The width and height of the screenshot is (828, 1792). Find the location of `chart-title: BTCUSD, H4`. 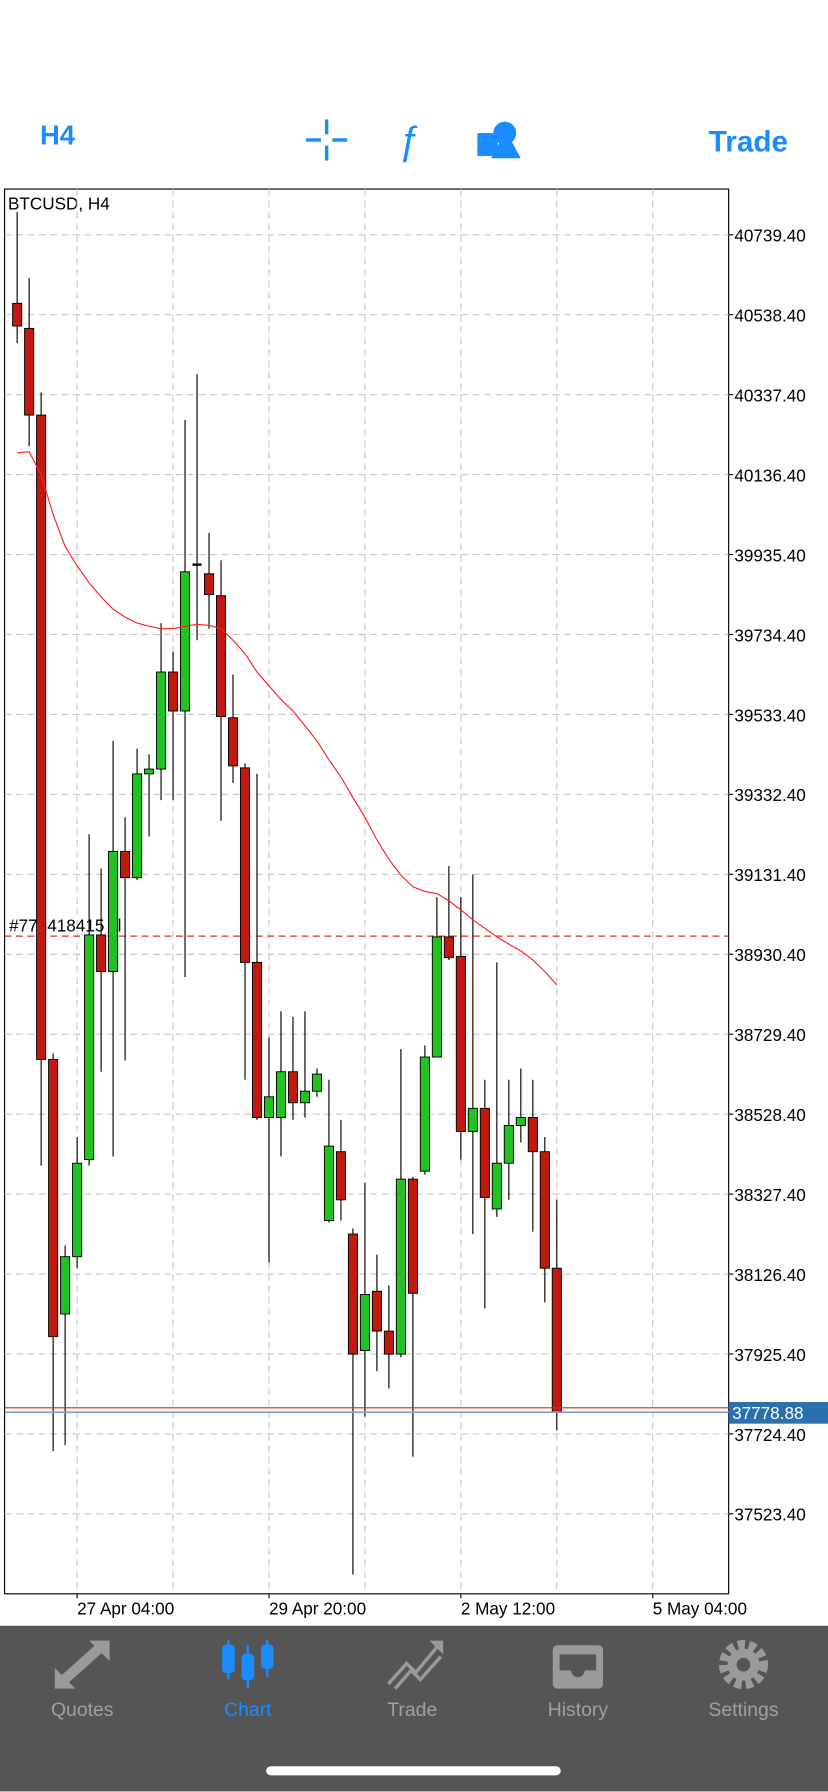

chart-title: BTCUSD, H4 is located at coordinates (59, 204).